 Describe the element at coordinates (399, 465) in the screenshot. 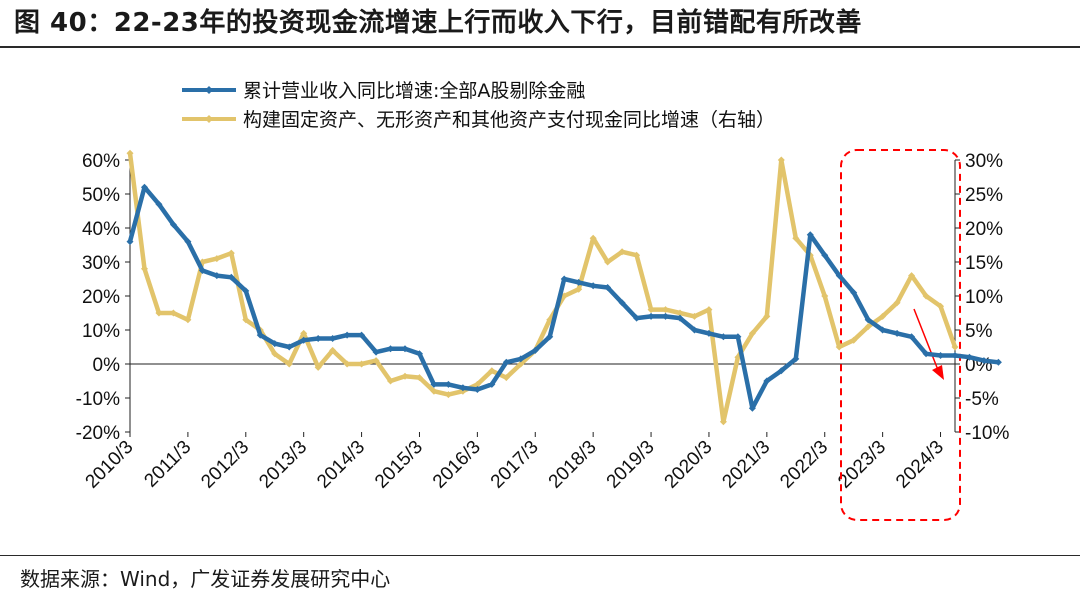

I see `x-tick-label: 2015/3` at that location.